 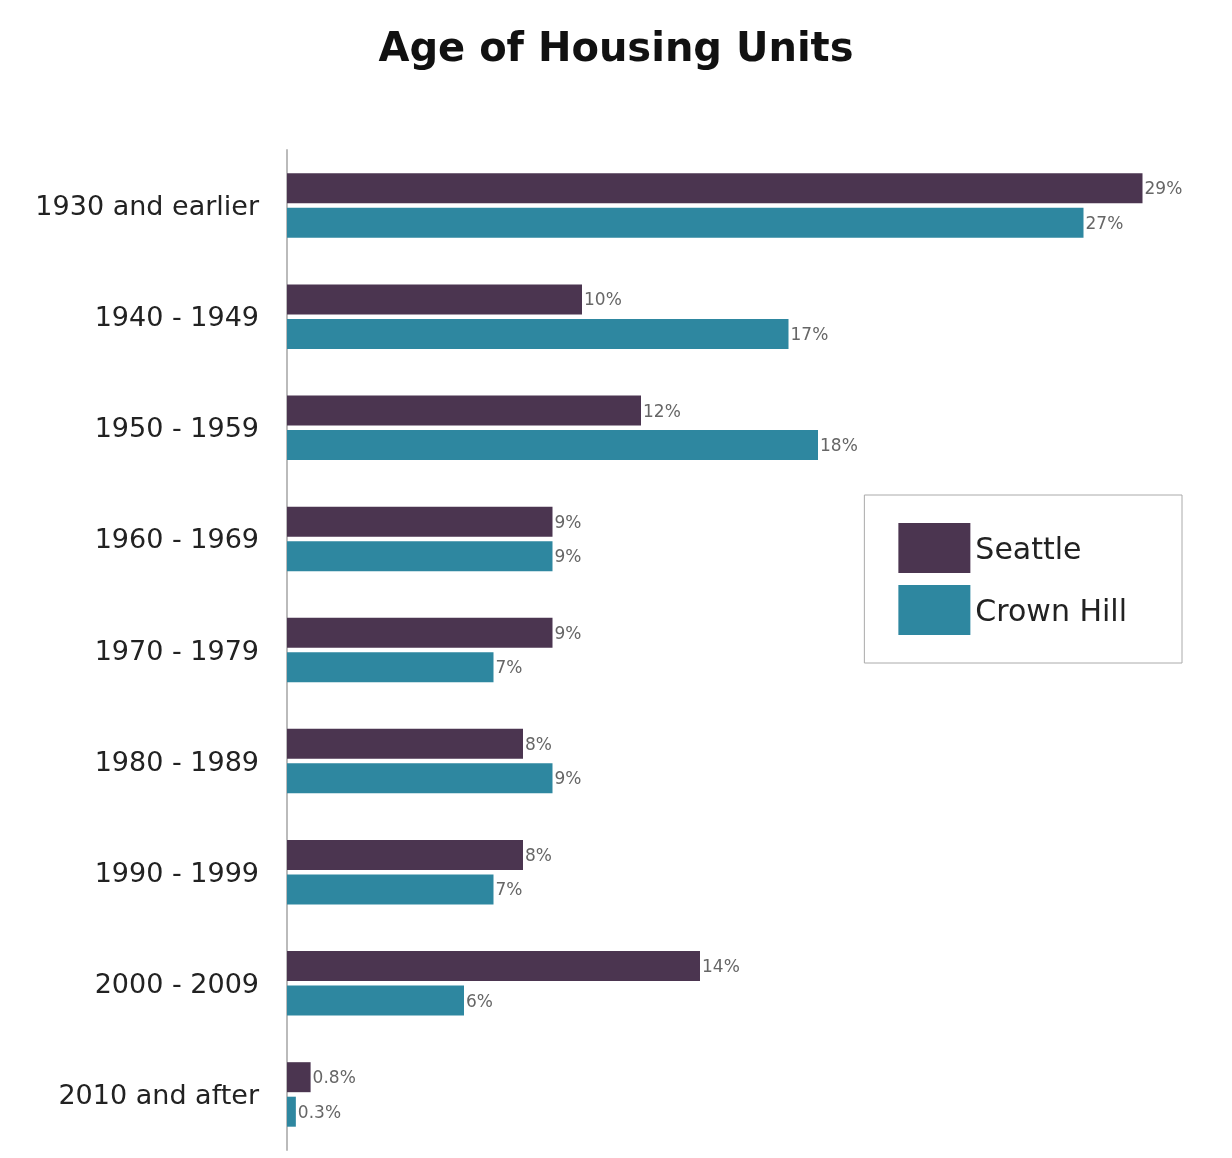 I want to click on y-tick-label: 1950 - 1959, so click(x=176, y=428).